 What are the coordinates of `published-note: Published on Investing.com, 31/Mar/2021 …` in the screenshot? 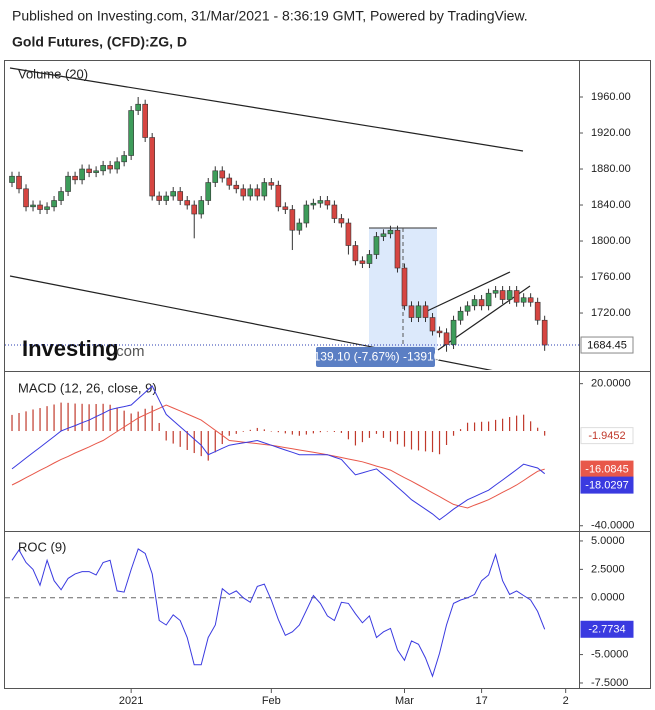 It's located at (270, 16).